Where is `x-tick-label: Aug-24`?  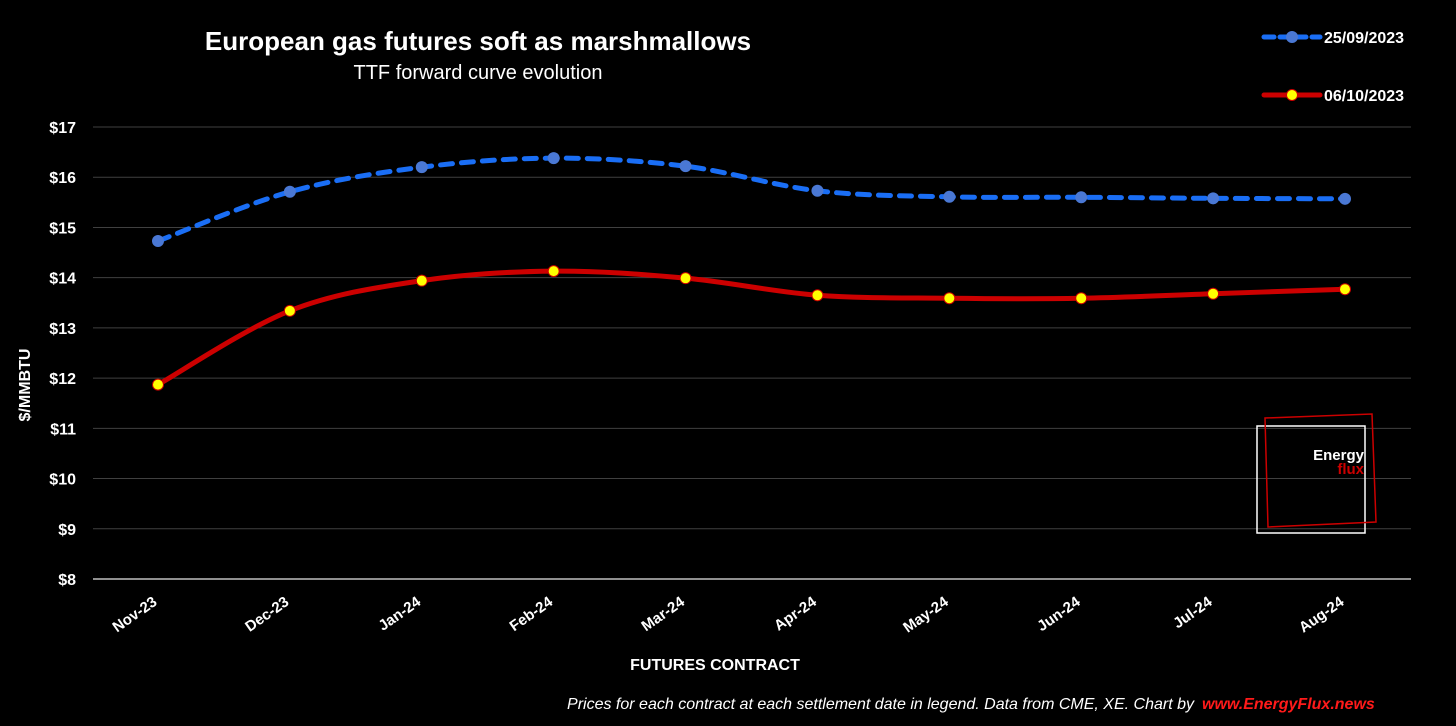
x-tick-label: Aug-24 is located at coordinates (1322, 614).